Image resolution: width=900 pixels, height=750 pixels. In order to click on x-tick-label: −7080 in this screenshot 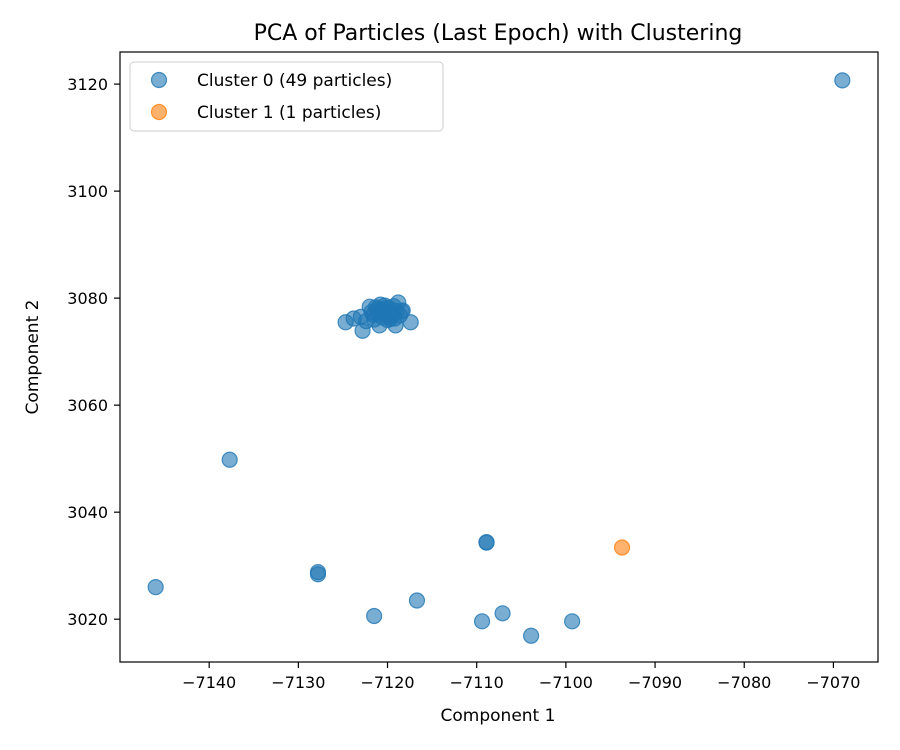, I will do `click(744, 682)`.